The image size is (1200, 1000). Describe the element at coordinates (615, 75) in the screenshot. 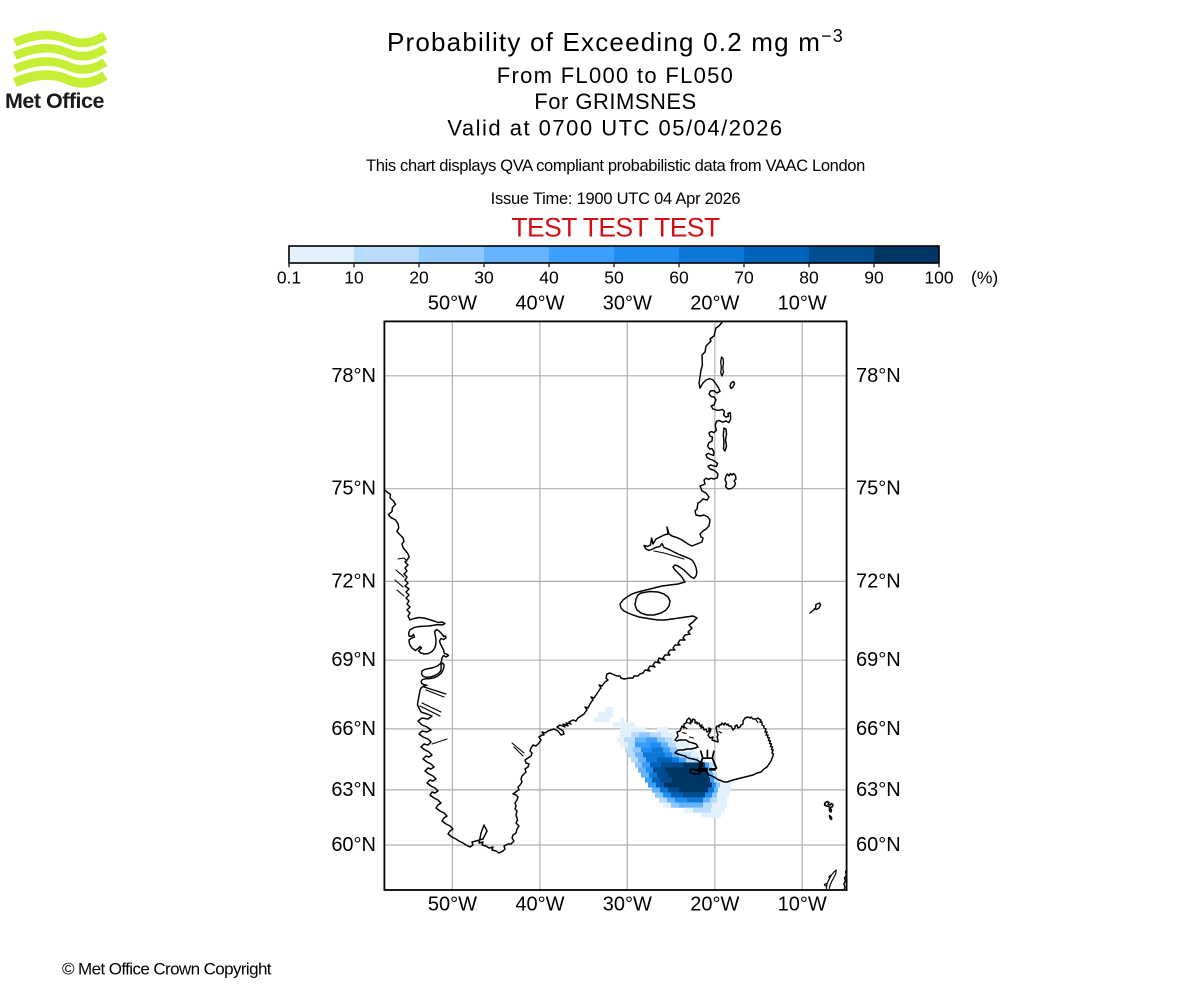

I see `svg-text: From FL000 to FL050` at that location.